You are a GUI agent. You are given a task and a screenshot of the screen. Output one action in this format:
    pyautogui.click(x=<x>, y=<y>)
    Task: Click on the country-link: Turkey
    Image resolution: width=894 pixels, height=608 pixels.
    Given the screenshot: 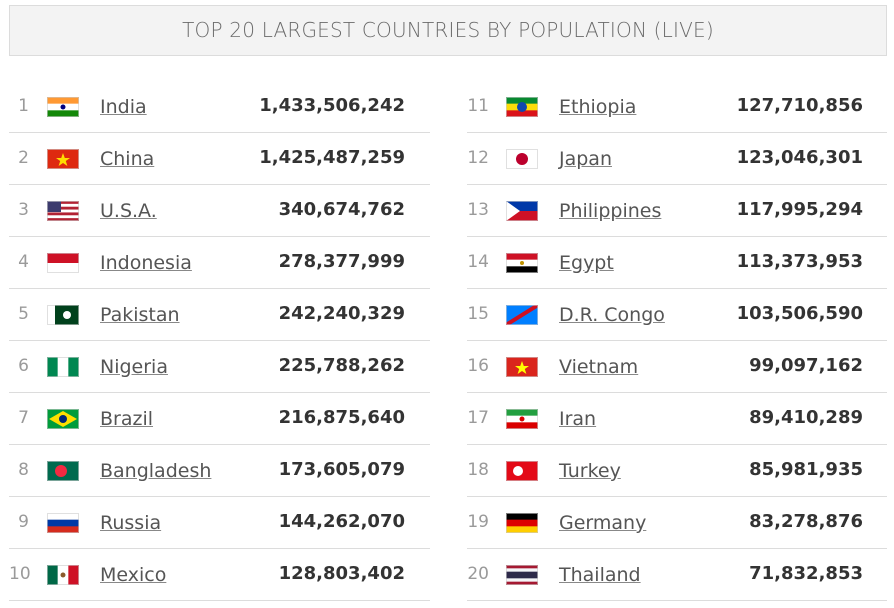 What is the action you would take?
    pyautogui.click(x=590, y=471)
    